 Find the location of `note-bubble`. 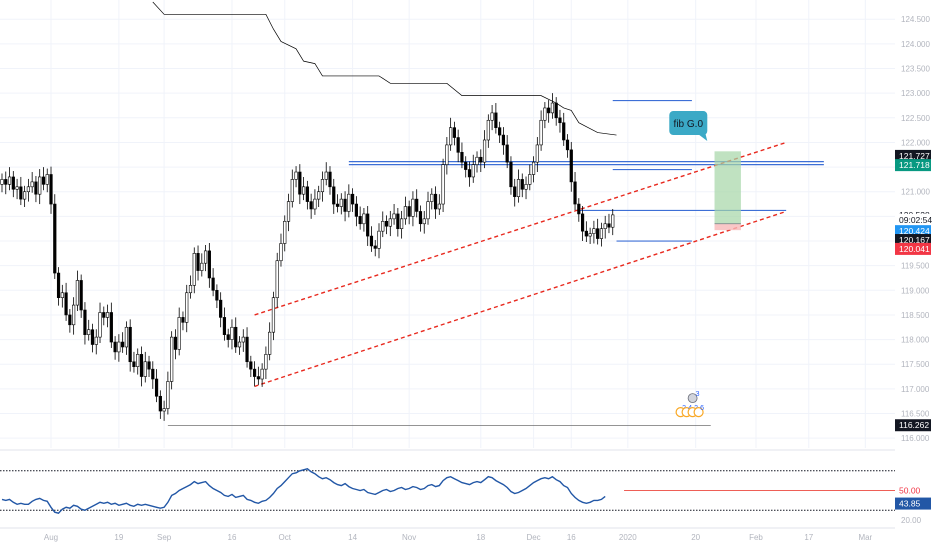

note-bubble is located at coordinates (688, 123).